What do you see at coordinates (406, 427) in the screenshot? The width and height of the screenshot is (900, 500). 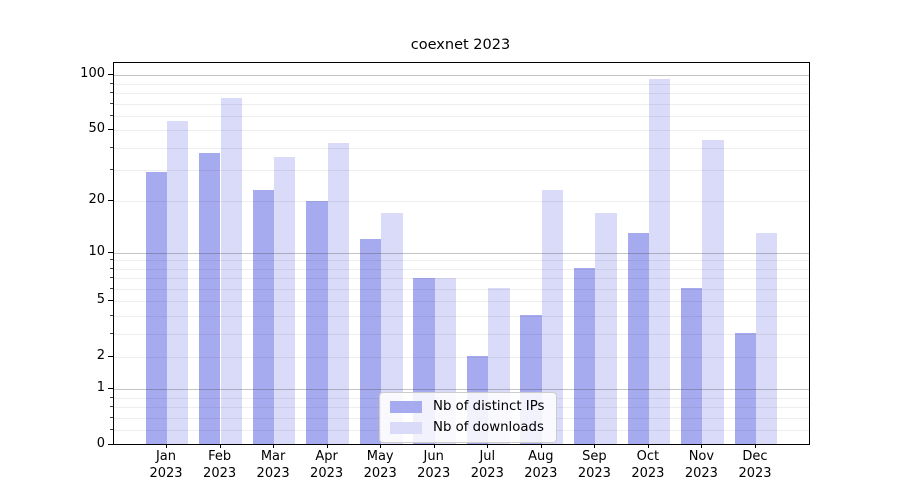 I see `legend-swatch-downloads` at bounding box center [406, 427].